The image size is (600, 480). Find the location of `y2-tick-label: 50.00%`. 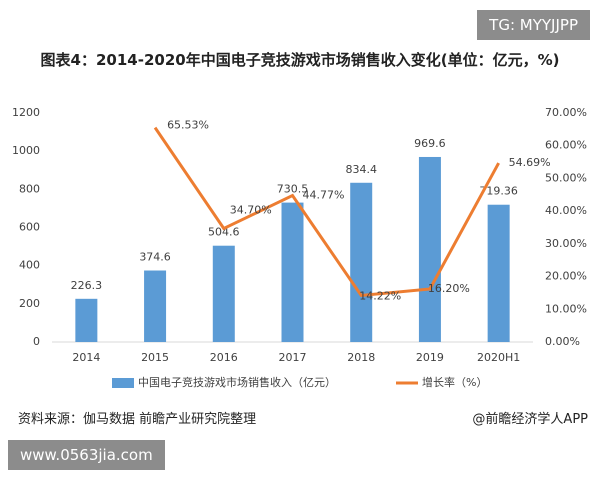

y2-tick-label: 50.00% is located at coordinates (566, 177).